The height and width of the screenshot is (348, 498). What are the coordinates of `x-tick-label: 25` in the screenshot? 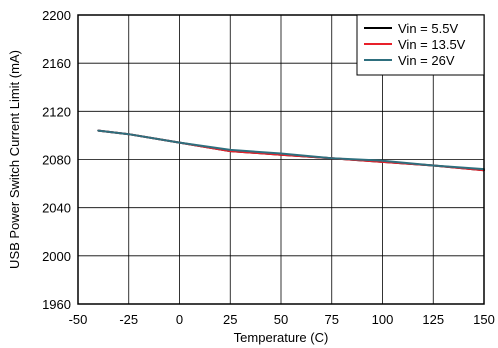 It's located at (230, 319).